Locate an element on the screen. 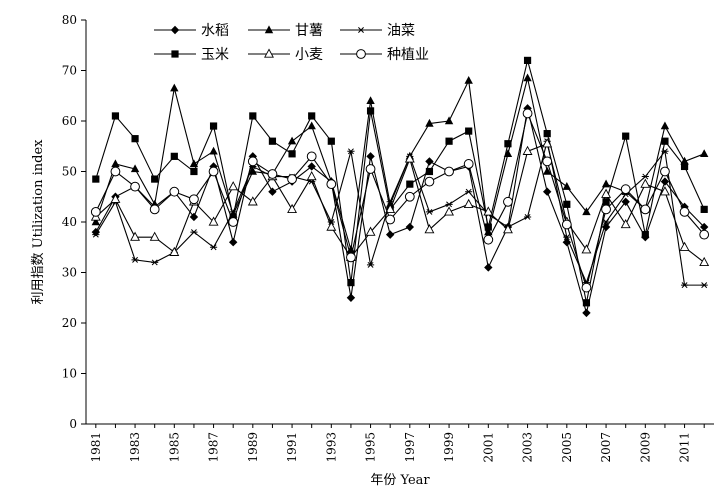 This screenshot has height=496, width=727. legend-label: 油菜 is located at coordinates (401, 31).